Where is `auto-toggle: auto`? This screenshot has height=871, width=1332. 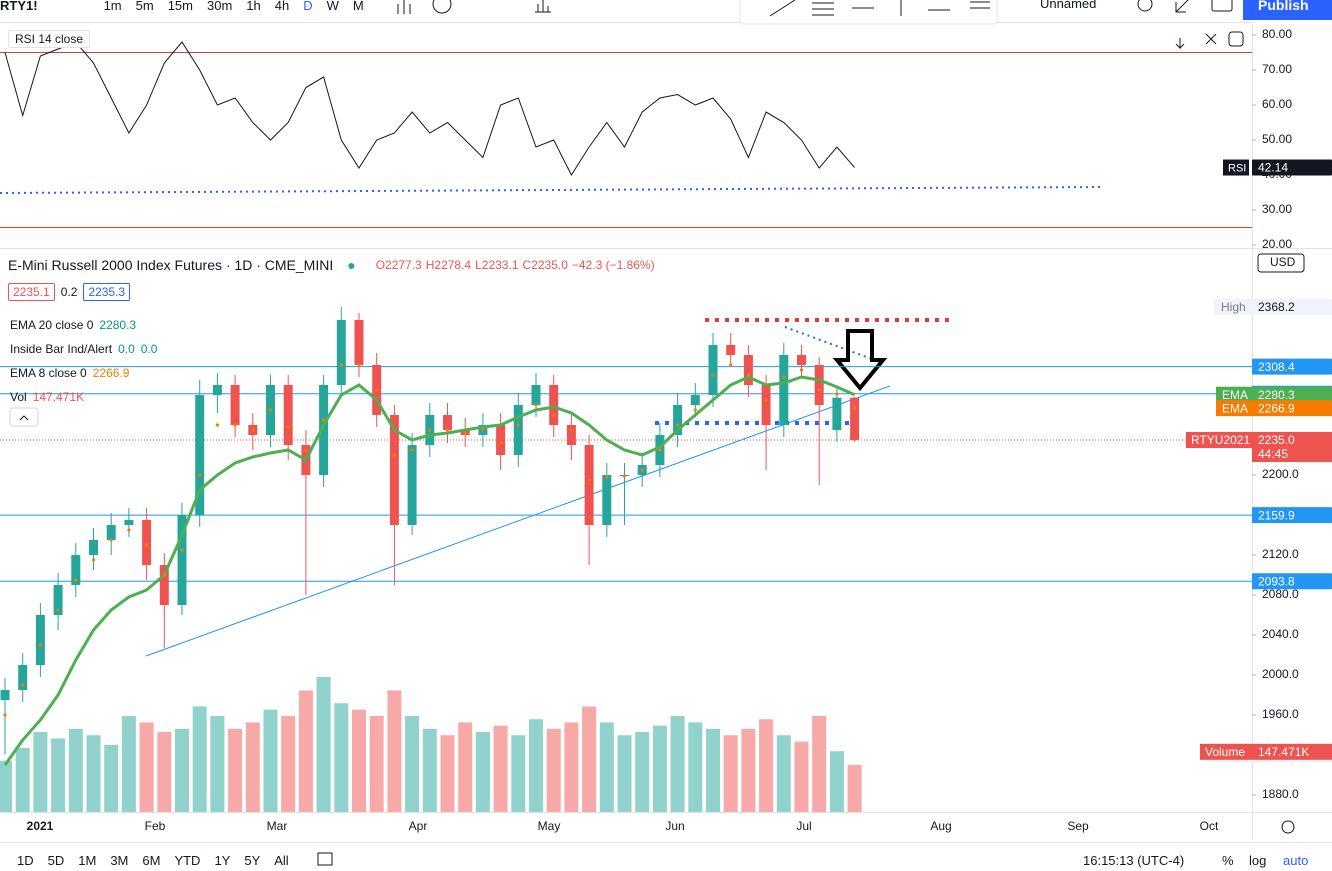
auto-toggle: auto is located at coordinates (1296, 860).